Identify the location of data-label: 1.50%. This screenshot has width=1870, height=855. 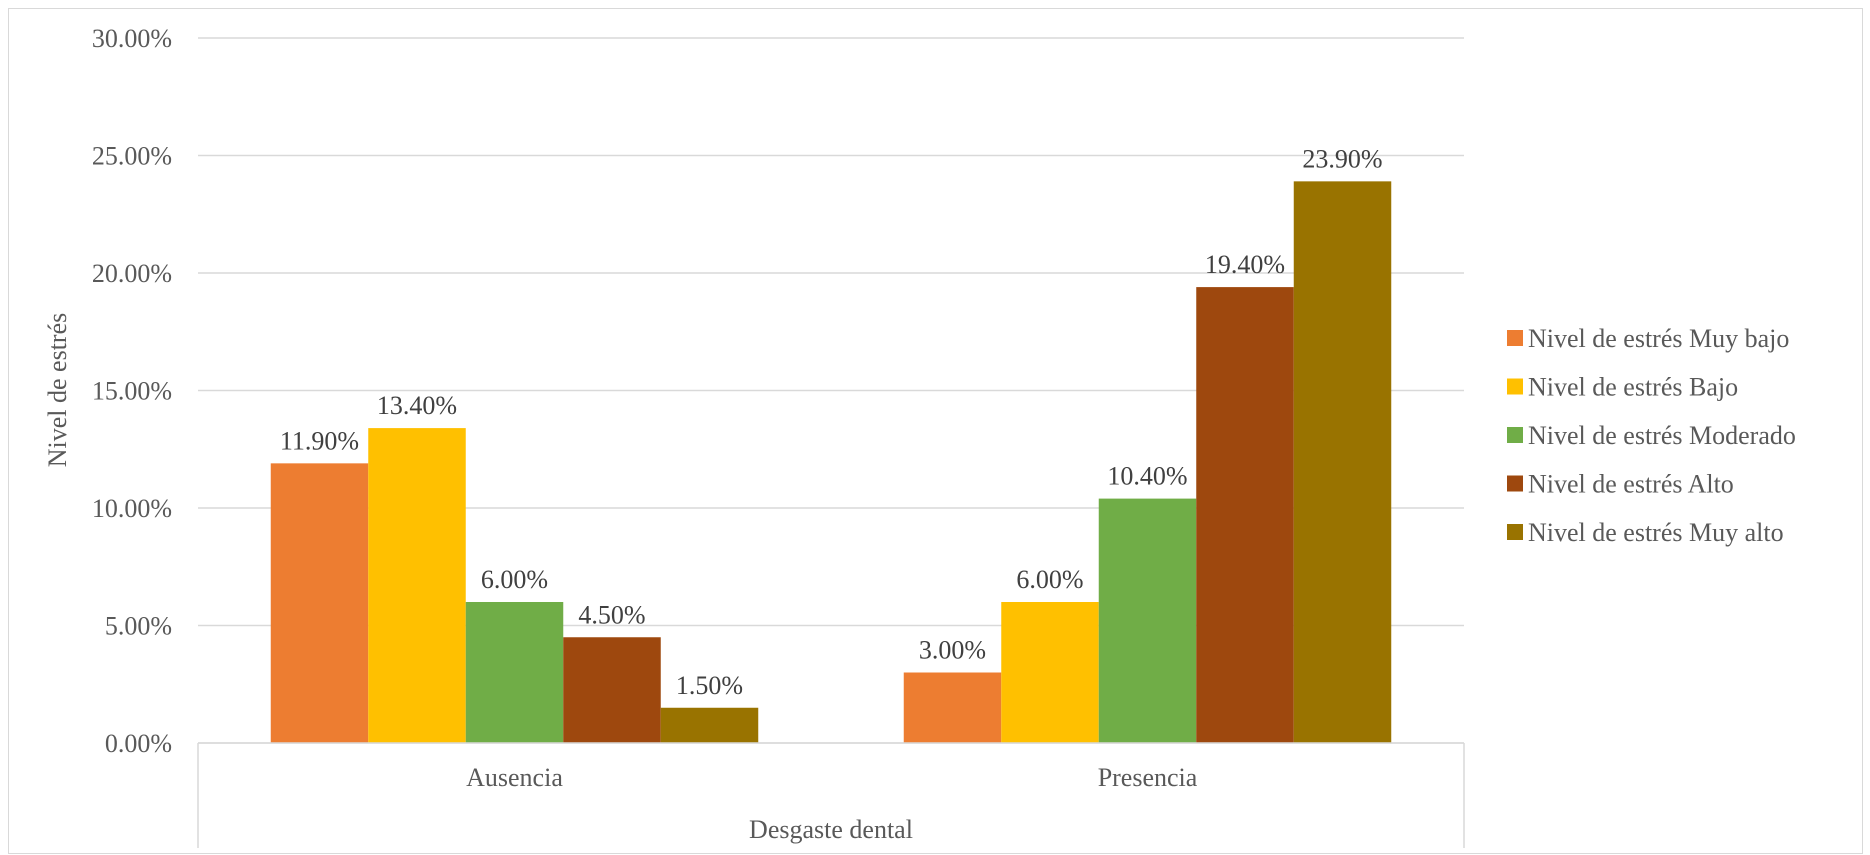
(709, 685).